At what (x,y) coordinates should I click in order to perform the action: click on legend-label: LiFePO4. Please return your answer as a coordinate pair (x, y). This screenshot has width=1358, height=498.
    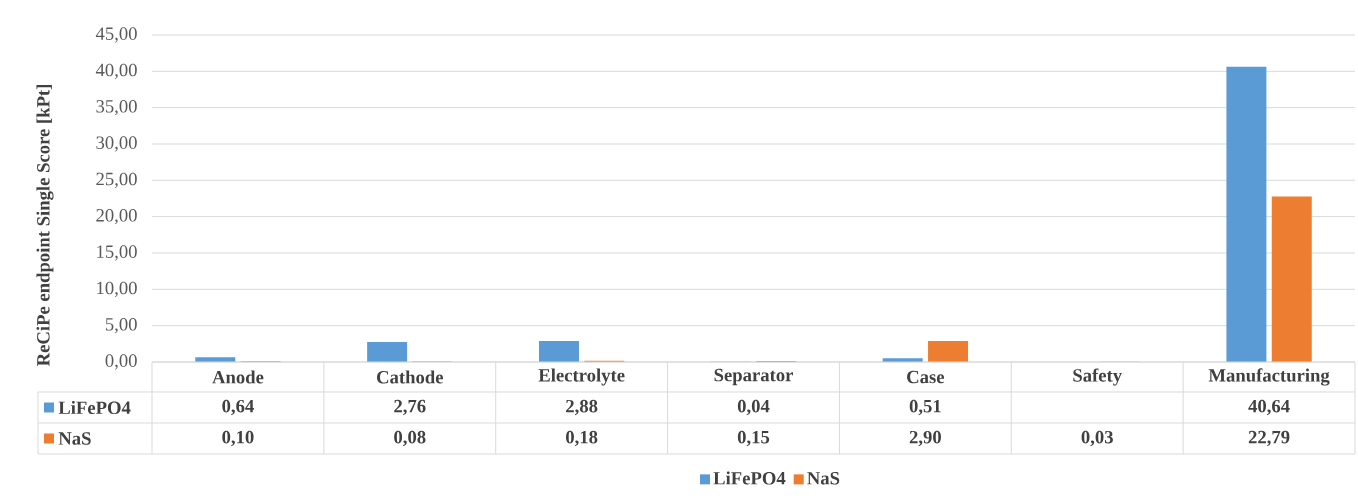
    Looking at the image, I should click on (94, 407).